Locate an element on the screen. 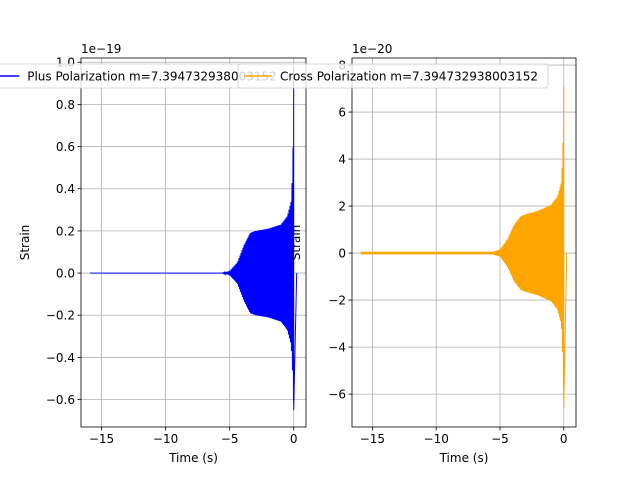 Image resolution: width=640 pixels, height=480 pixels. legend-2: Cross Polarization m=7.394732938003152 is located at coordinates (393, 76).